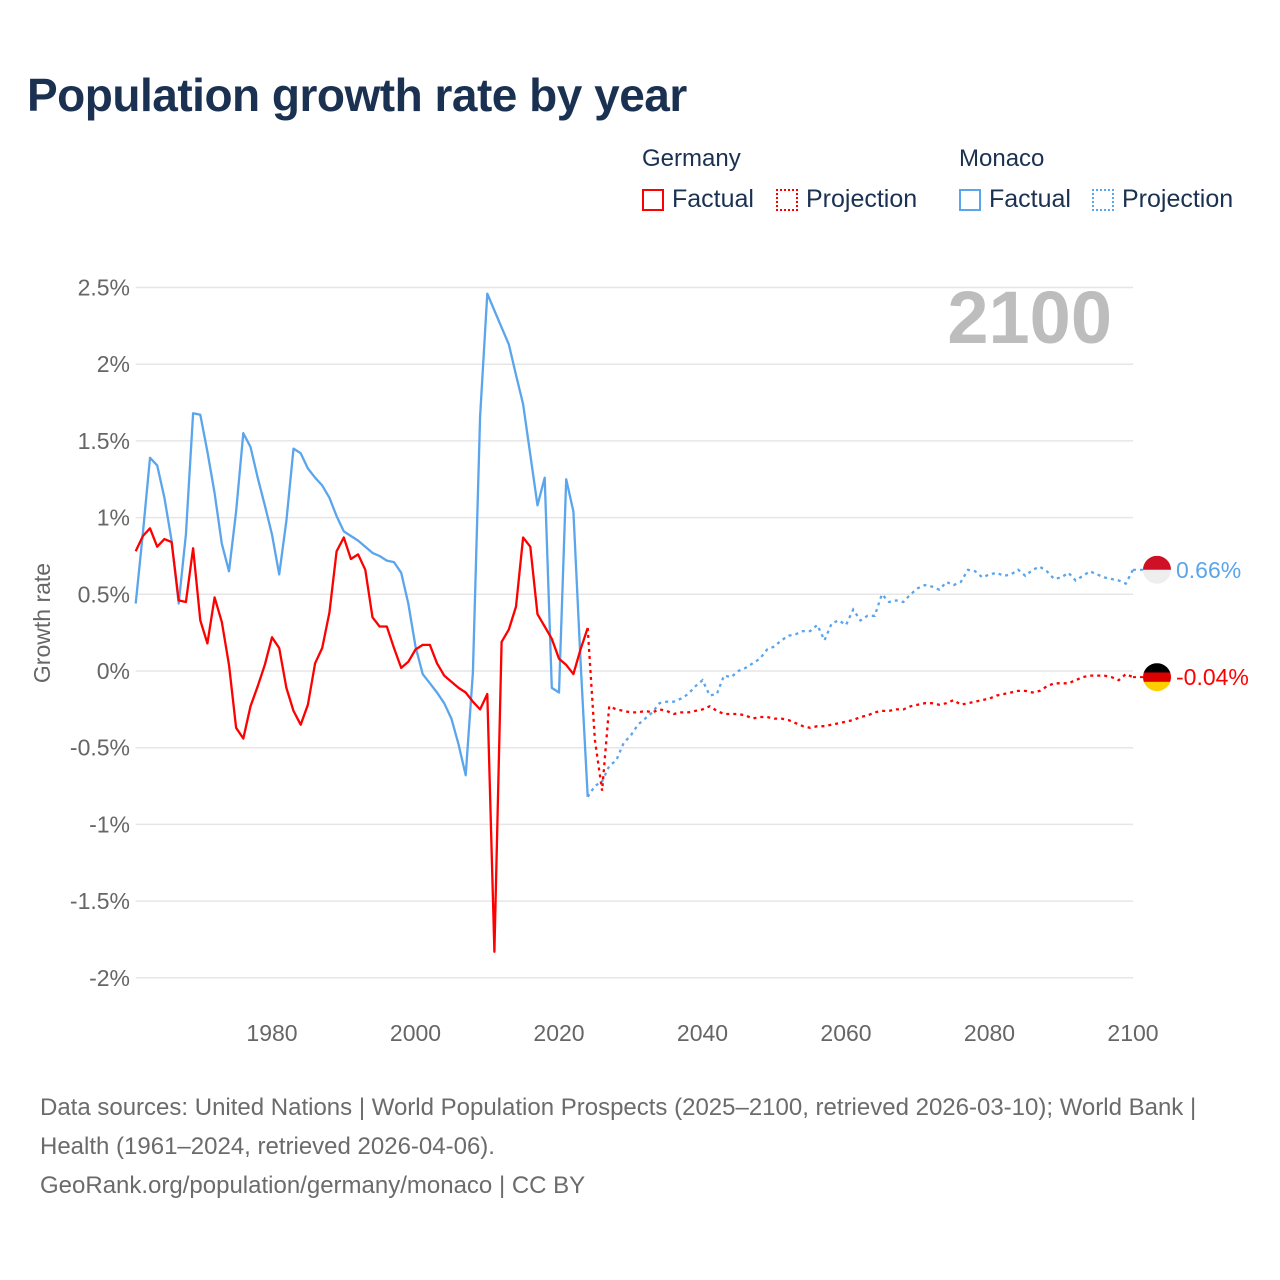  What do you see at coordinates (1157, 677) in the screenshot?
I see `germany-flag-icon` at bounding box center [1157, 677].